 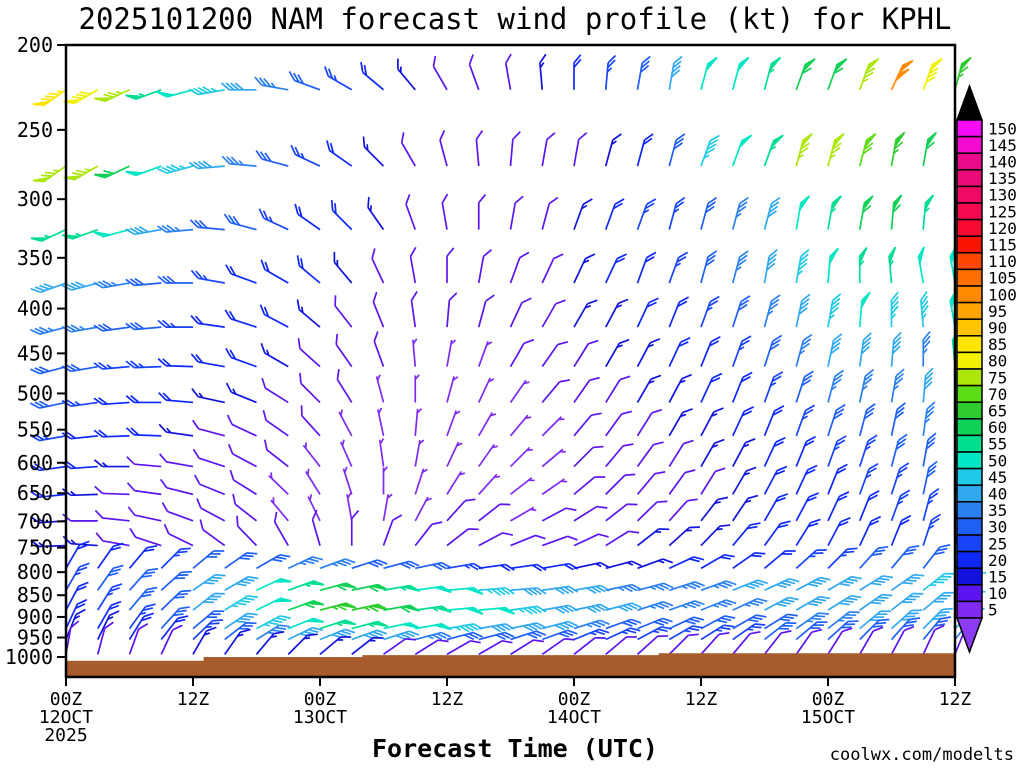 What do you see at coordinates (997, 328) in the screenshot?
I see `colorbar-value-label: 90` at bounding box center [997, 328].